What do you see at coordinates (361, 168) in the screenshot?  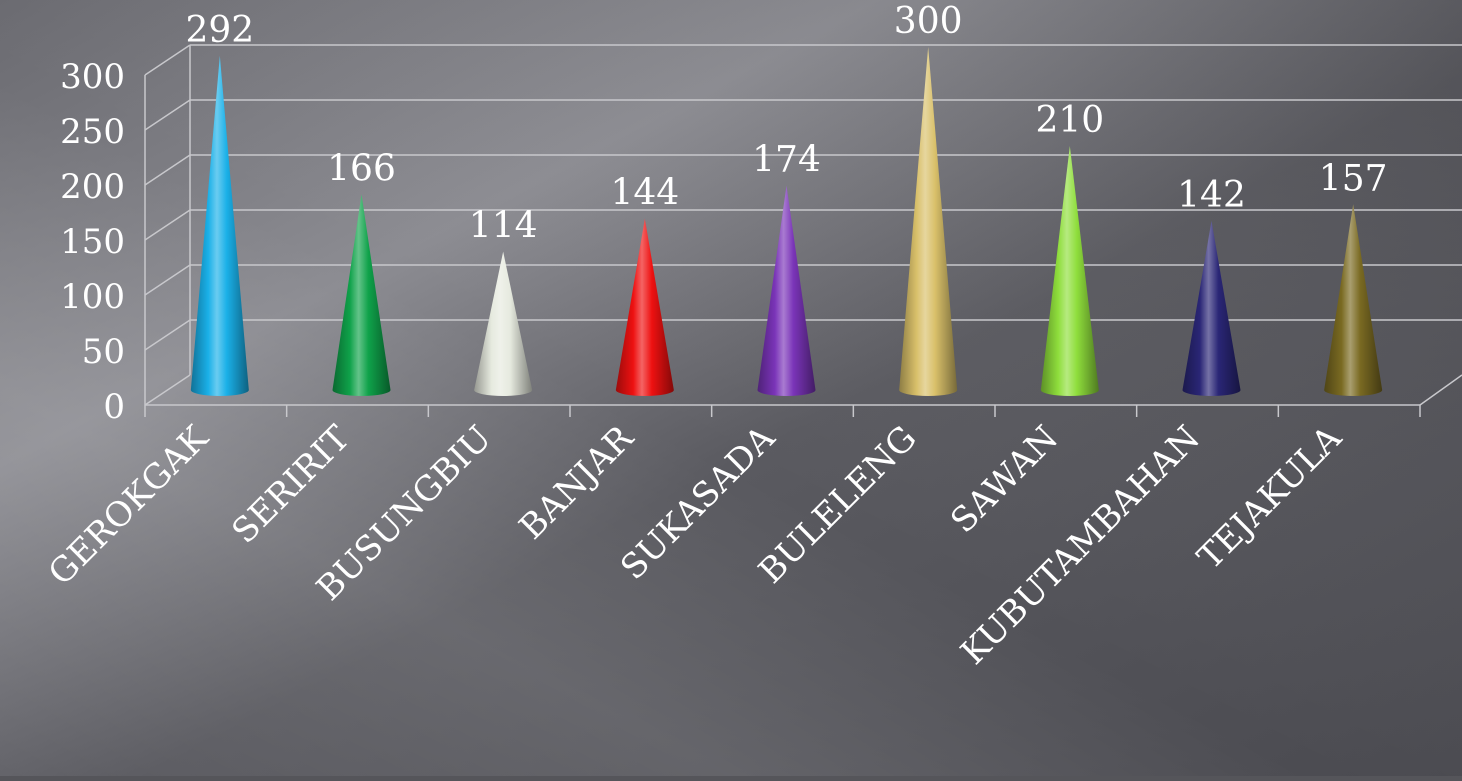 I see `data-label: 166` at bounding box center [361, 168].